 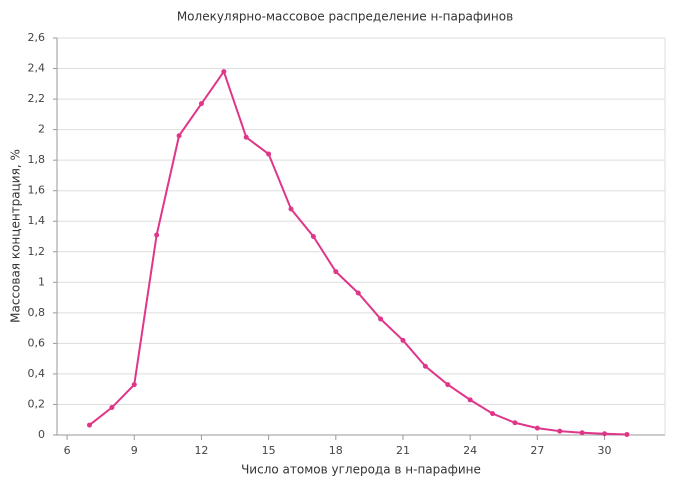 I want to click on y-tick-label: 1,8, so click(x=37, y=159).